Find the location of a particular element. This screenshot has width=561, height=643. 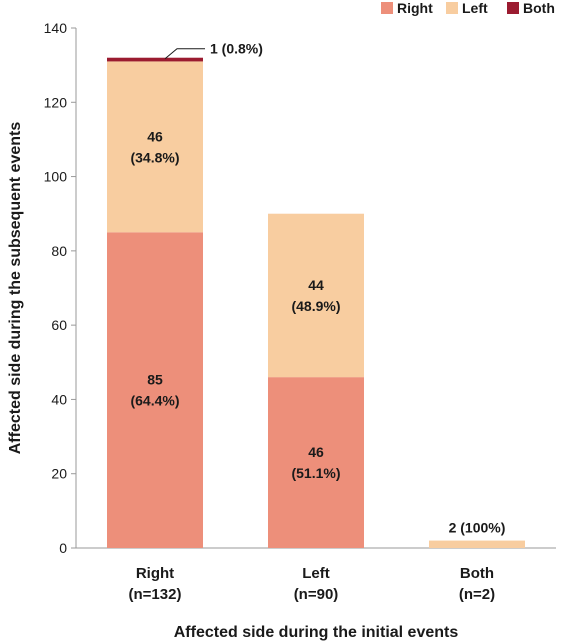

bar-segment-left-right is located at coordinates (316, 462).